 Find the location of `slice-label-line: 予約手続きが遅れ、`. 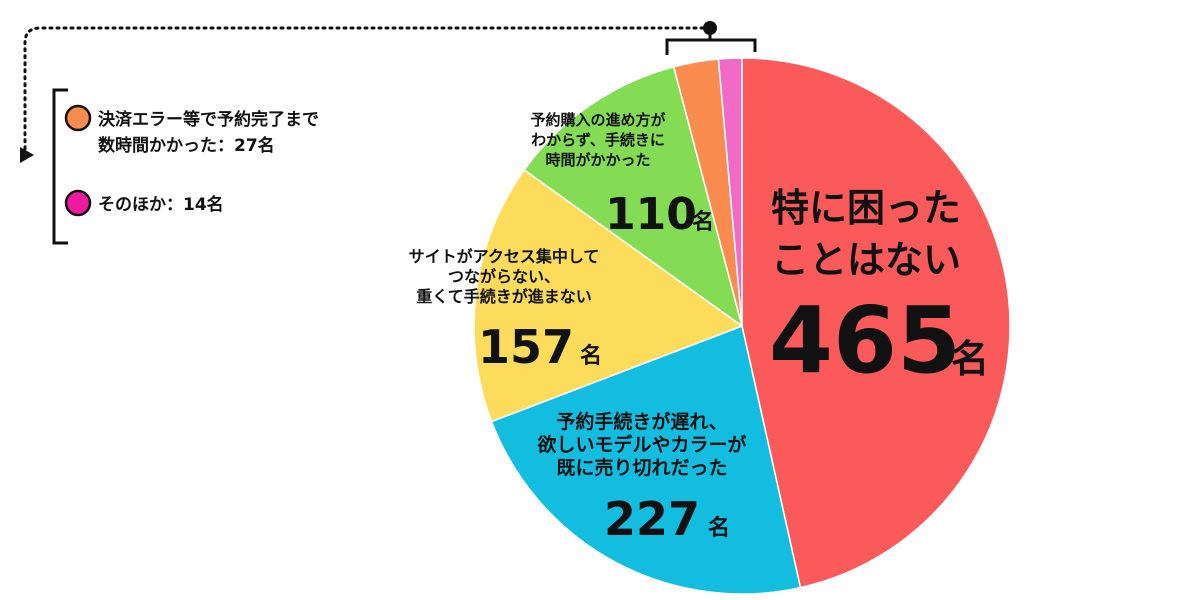

slice-label-line: 予約手続きが遅れ、 is located at coordinates (641, 421).